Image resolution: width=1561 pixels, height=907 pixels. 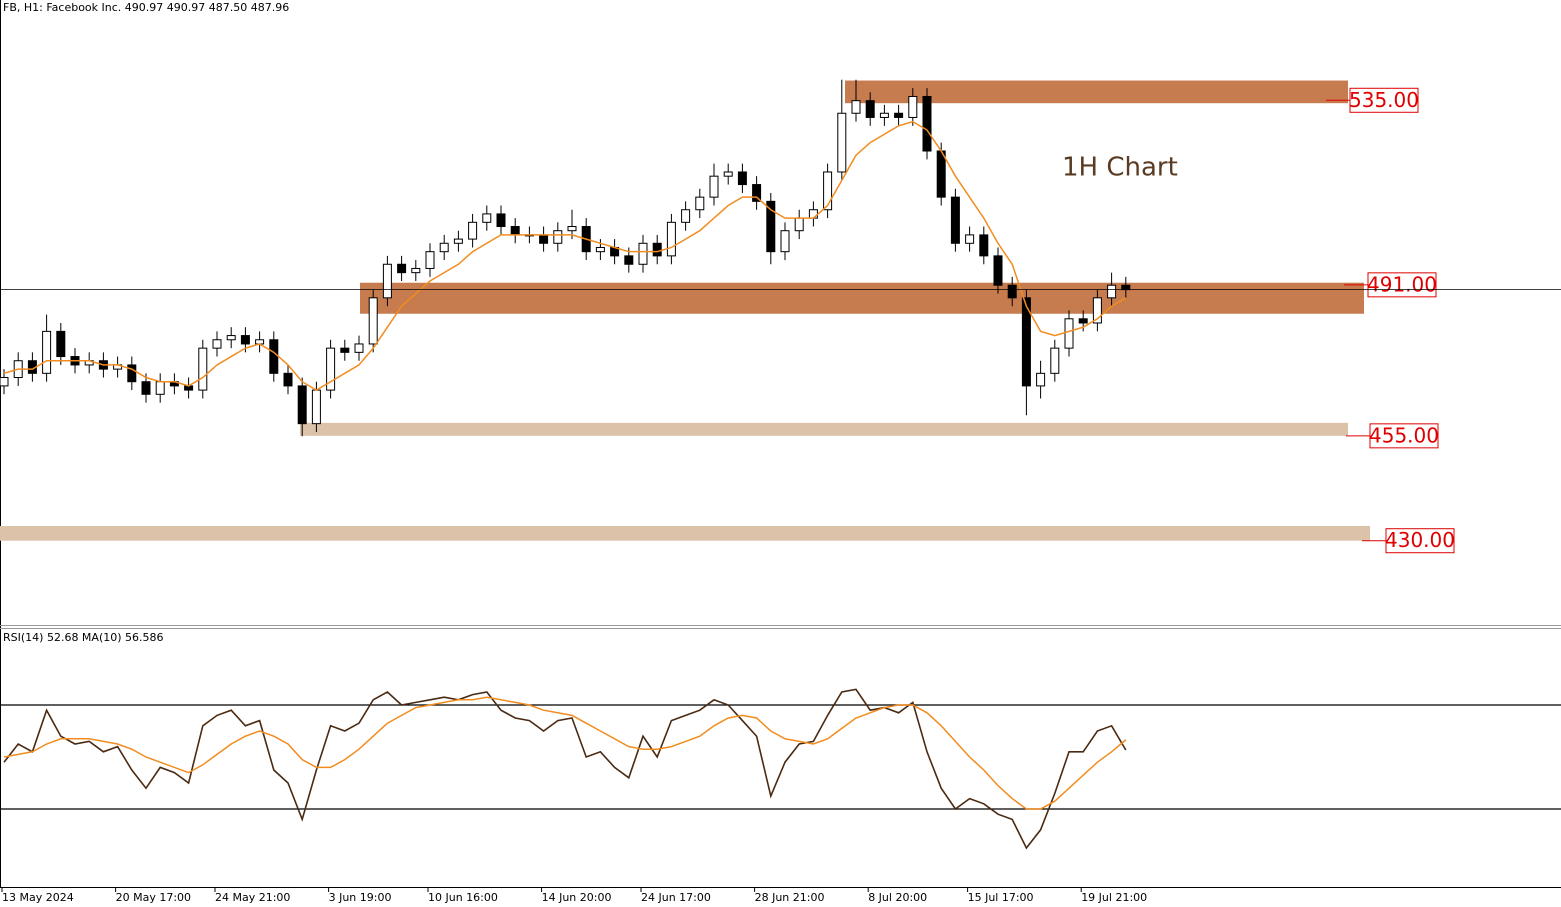 What do you see at coordinates (577, 897) in the screenshot?
I see `x-tick-label: 14 Jun 20:00` at bounding box center [577, 897].